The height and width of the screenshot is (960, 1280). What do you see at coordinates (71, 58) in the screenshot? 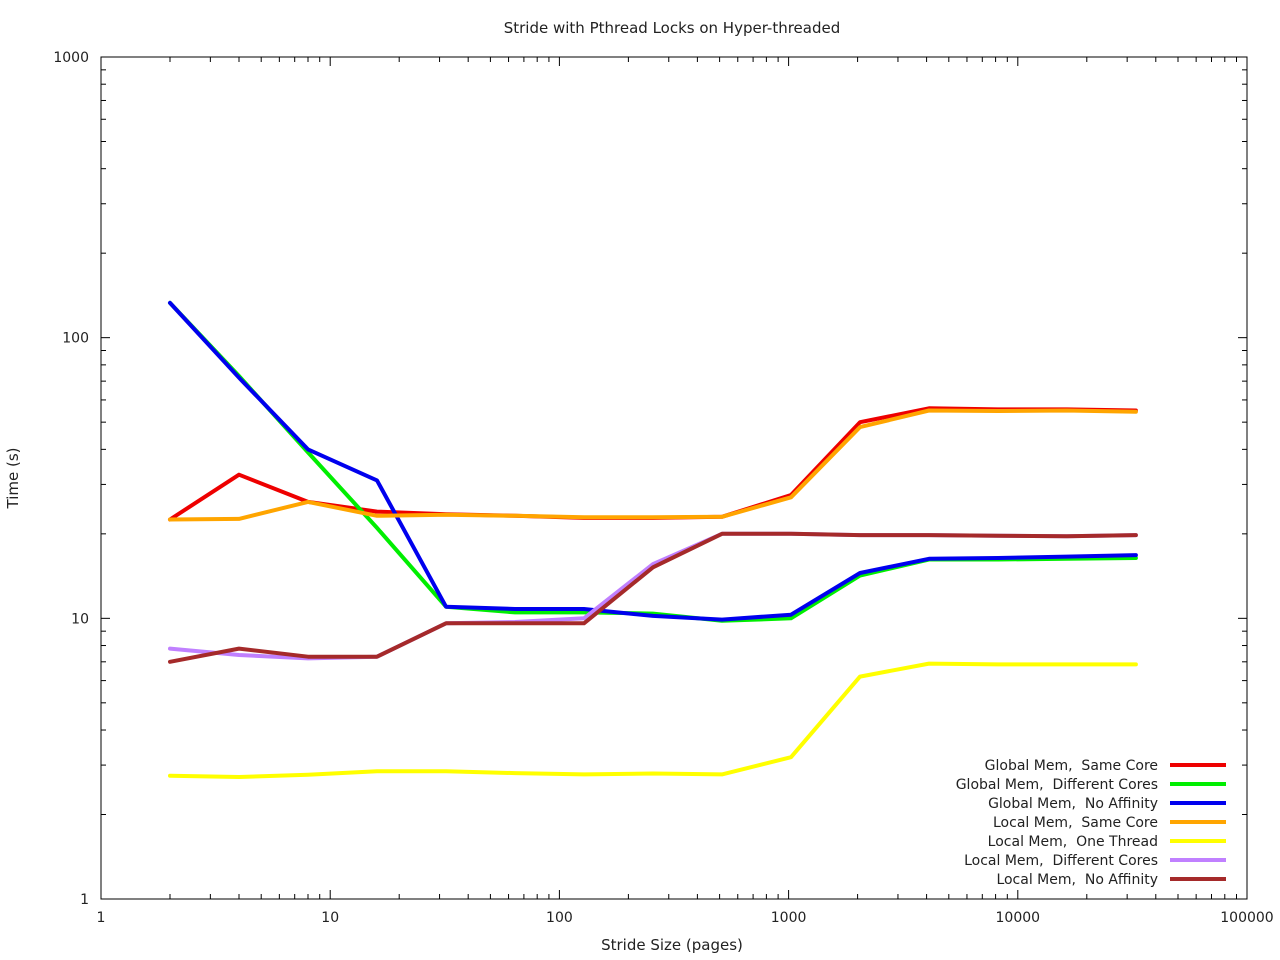
I see `y-tick-label: 1000` at bounding box center [71, 58].